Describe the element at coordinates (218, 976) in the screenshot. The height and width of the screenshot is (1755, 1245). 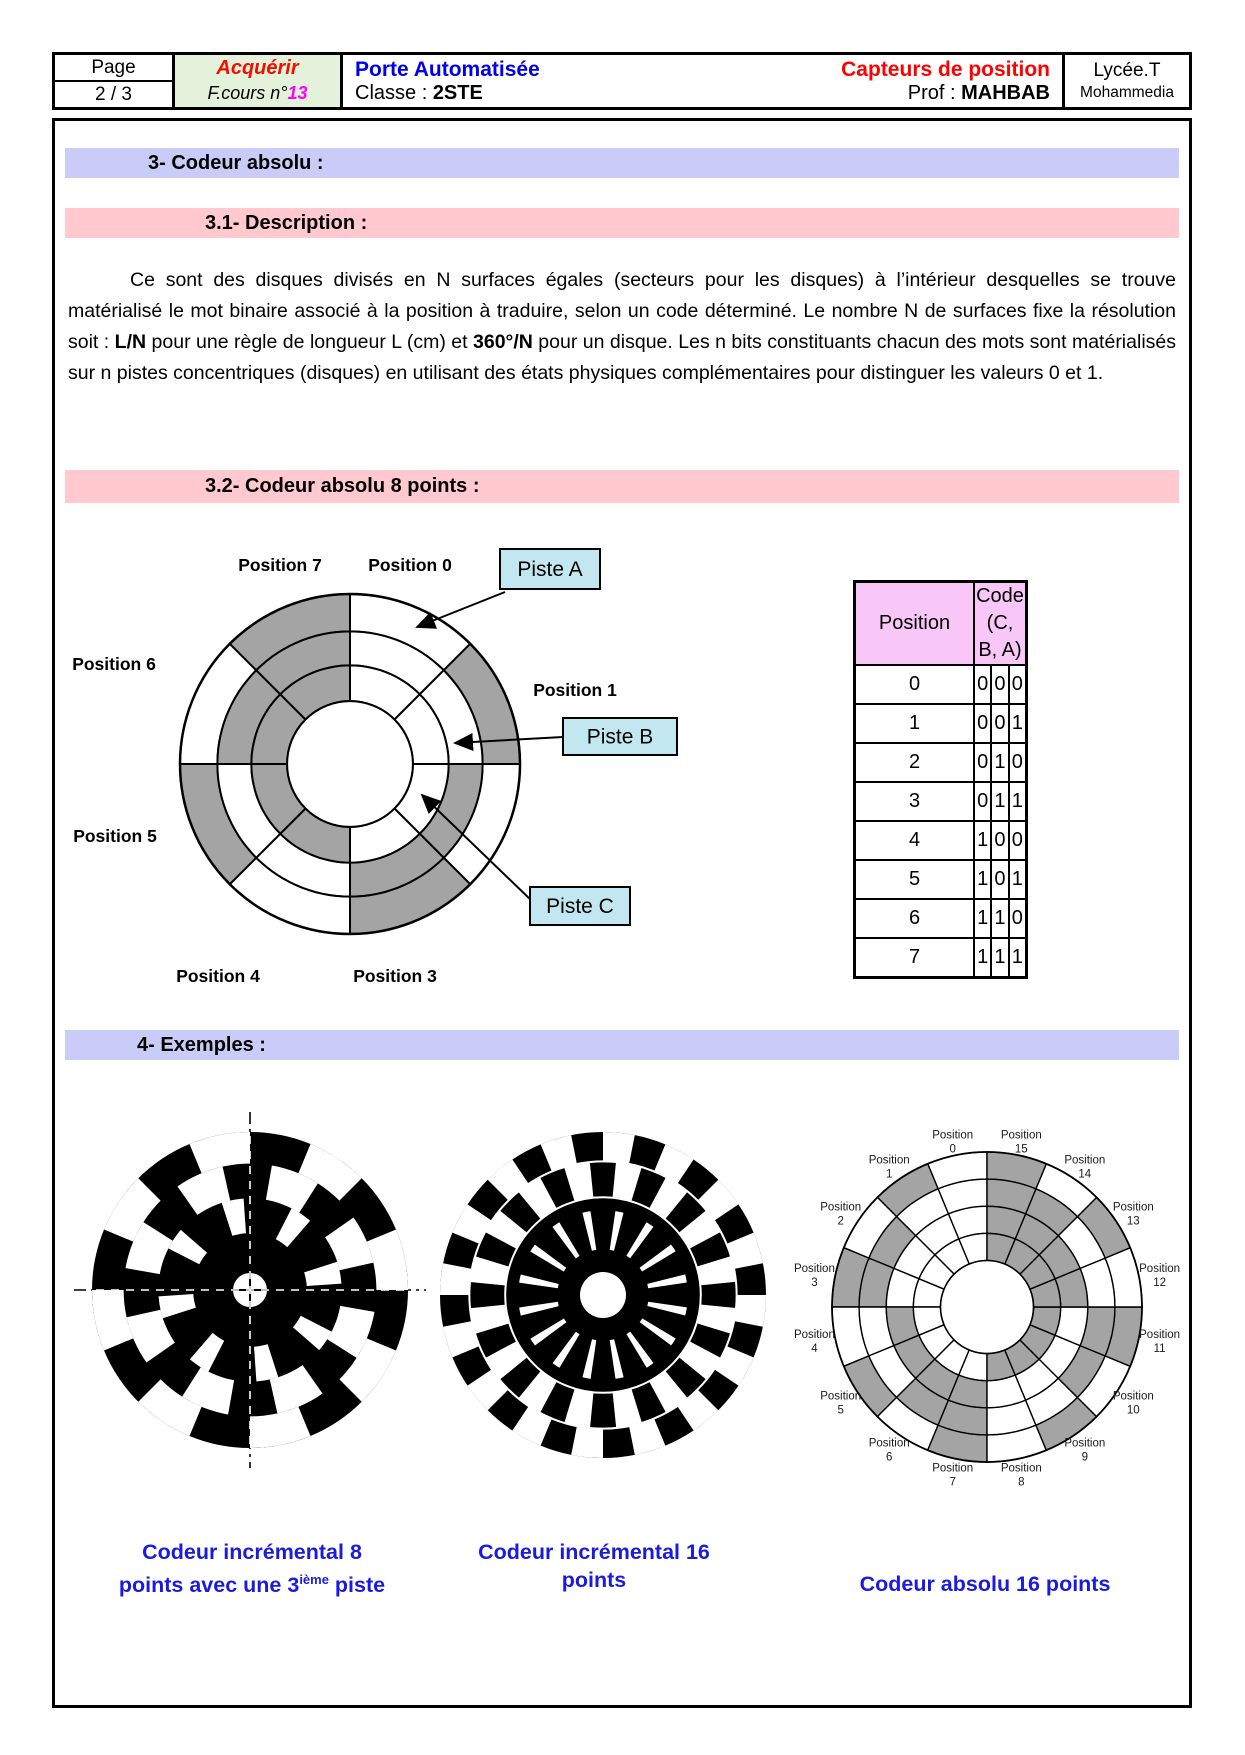
I see `position-label: Position 4` at that location.